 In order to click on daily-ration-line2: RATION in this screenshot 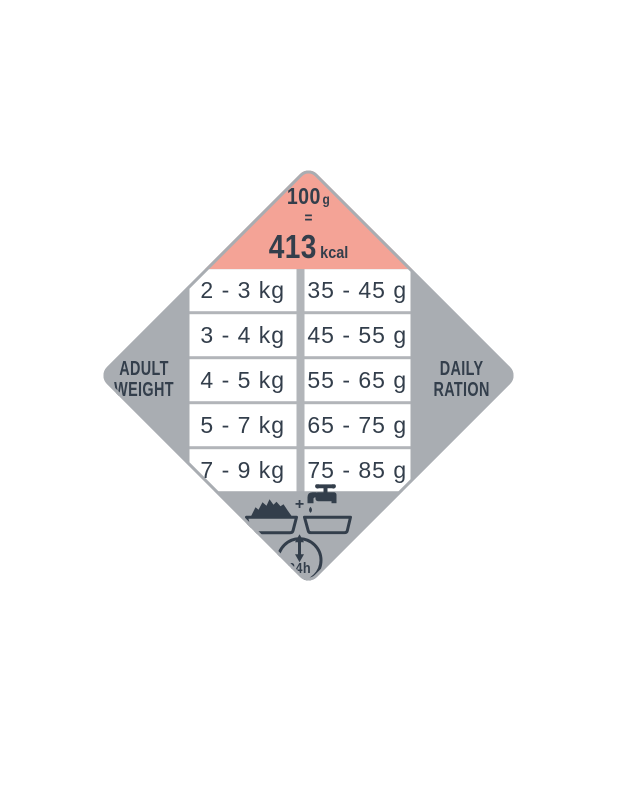, I will do `click(461, 389)`.